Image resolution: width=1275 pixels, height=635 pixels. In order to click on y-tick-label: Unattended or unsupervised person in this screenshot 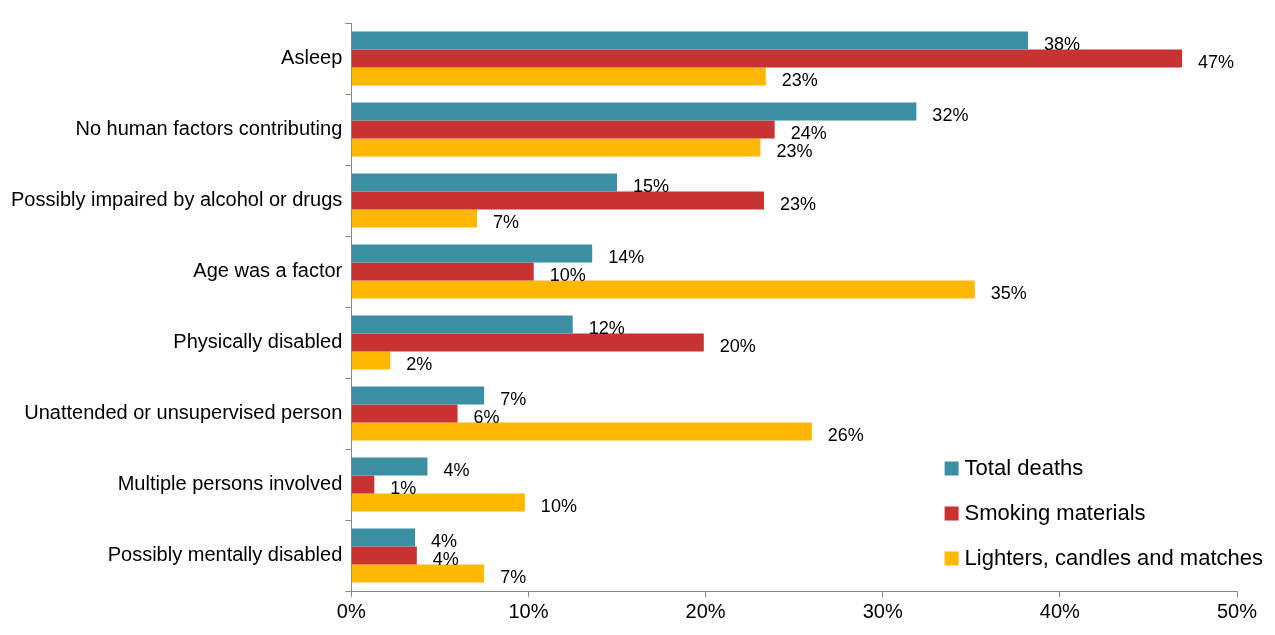, I will do `click(183, 412)`.